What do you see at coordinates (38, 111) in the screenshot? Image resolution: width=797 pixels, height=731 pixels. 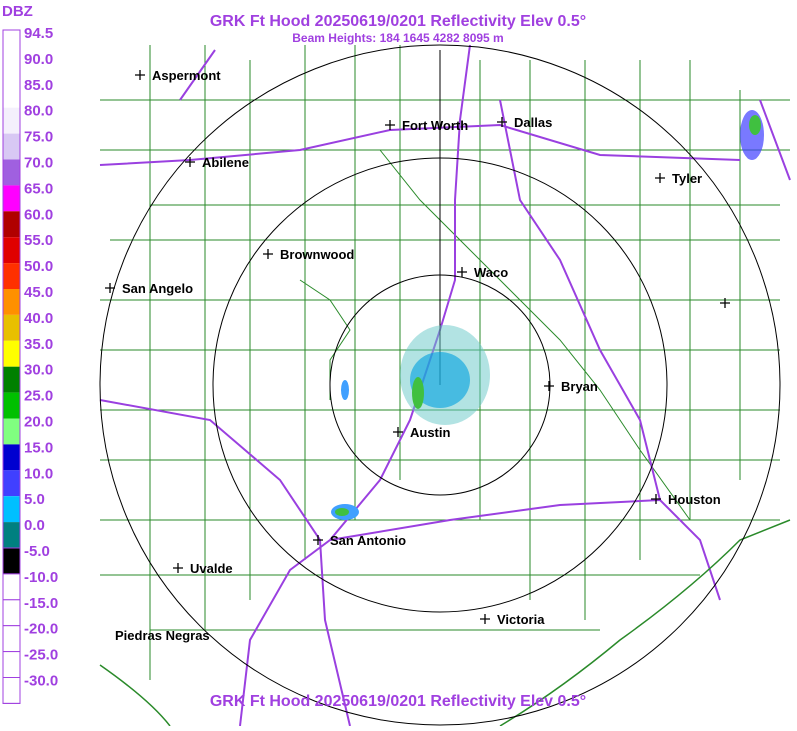 I see `legend-label: 80.0` at bounding box center [38, 111].